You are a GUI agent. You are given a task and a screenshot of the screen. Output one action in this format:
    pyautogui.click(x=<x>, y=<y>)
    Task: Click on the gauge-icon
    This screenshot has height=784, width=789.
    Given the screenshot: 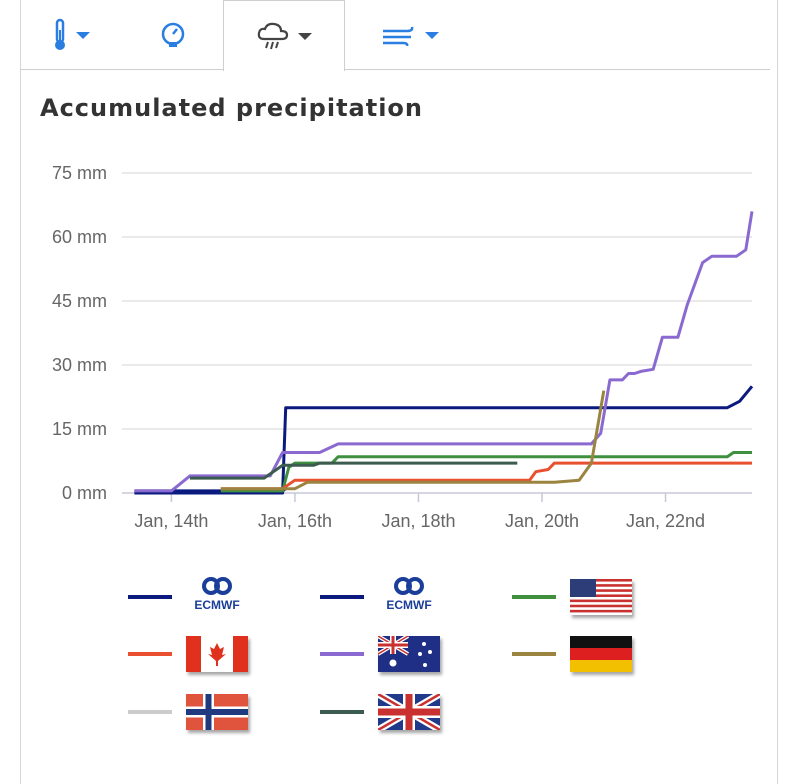 What is the action you would take?
    pyautogui.click(x=173, y=34)
    